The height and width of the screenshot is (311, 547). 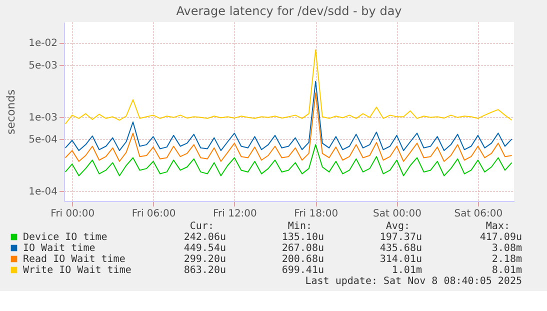 I want to click on text: 417.09u, so click(x=501, y=237).